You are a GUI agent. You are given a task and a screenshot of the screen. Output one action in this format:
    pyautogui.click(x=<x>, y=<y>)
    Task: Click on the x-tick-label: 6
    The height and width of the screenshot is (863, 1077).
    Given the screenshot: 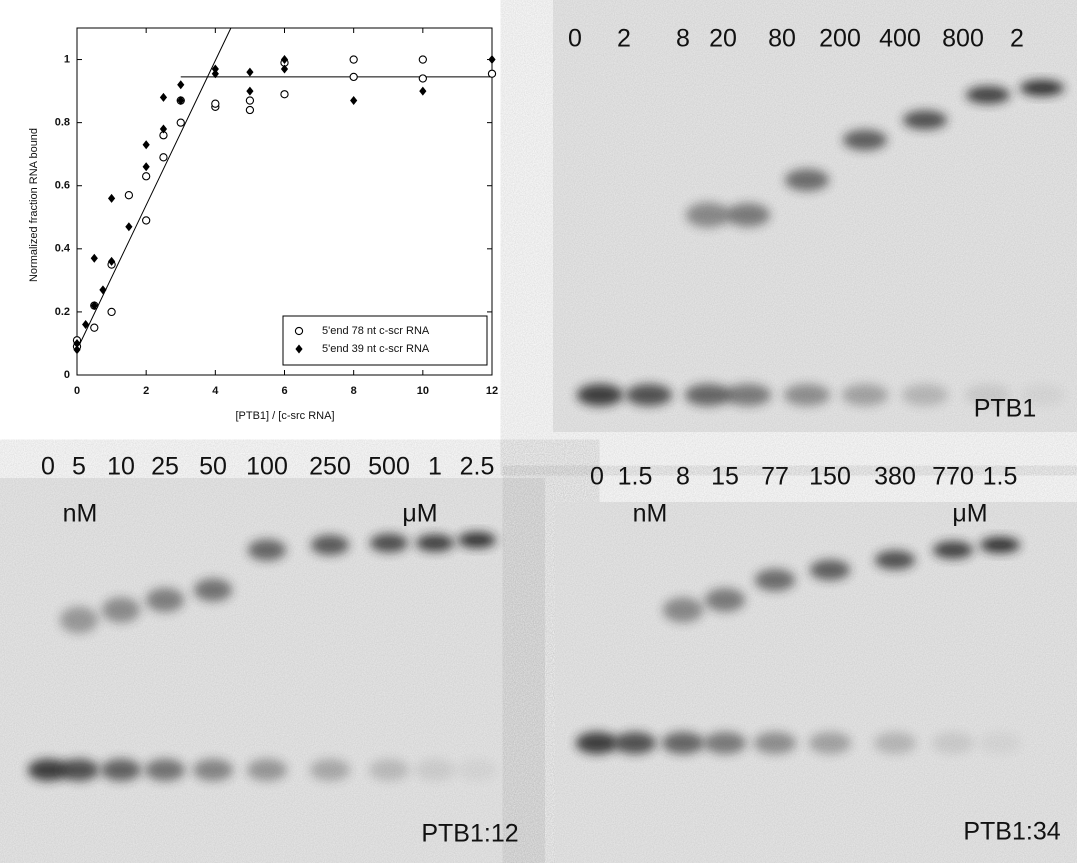 What is the action you would take?
    pyautogui.click(x=284, y=391)
    